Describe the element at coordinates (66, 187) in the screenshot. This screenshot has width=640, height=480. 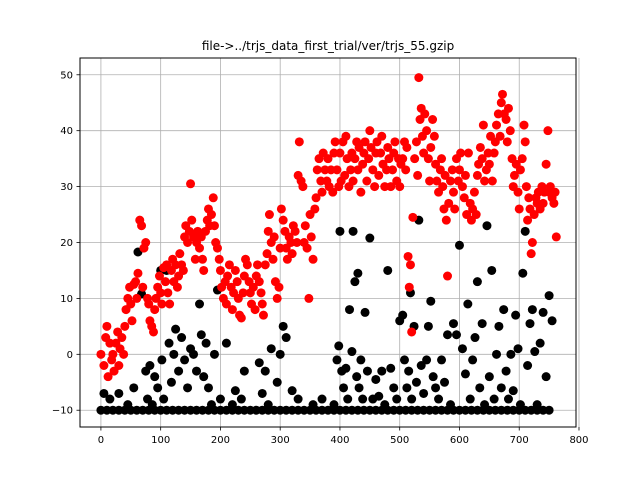
I see `y-tick-label: 30` at that location.